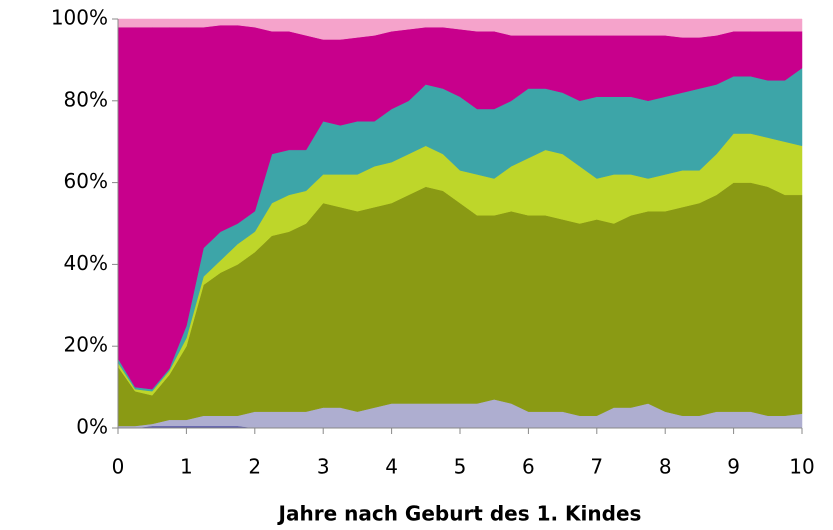  I want to click on x-tick-label: 4, so click(391, 467).